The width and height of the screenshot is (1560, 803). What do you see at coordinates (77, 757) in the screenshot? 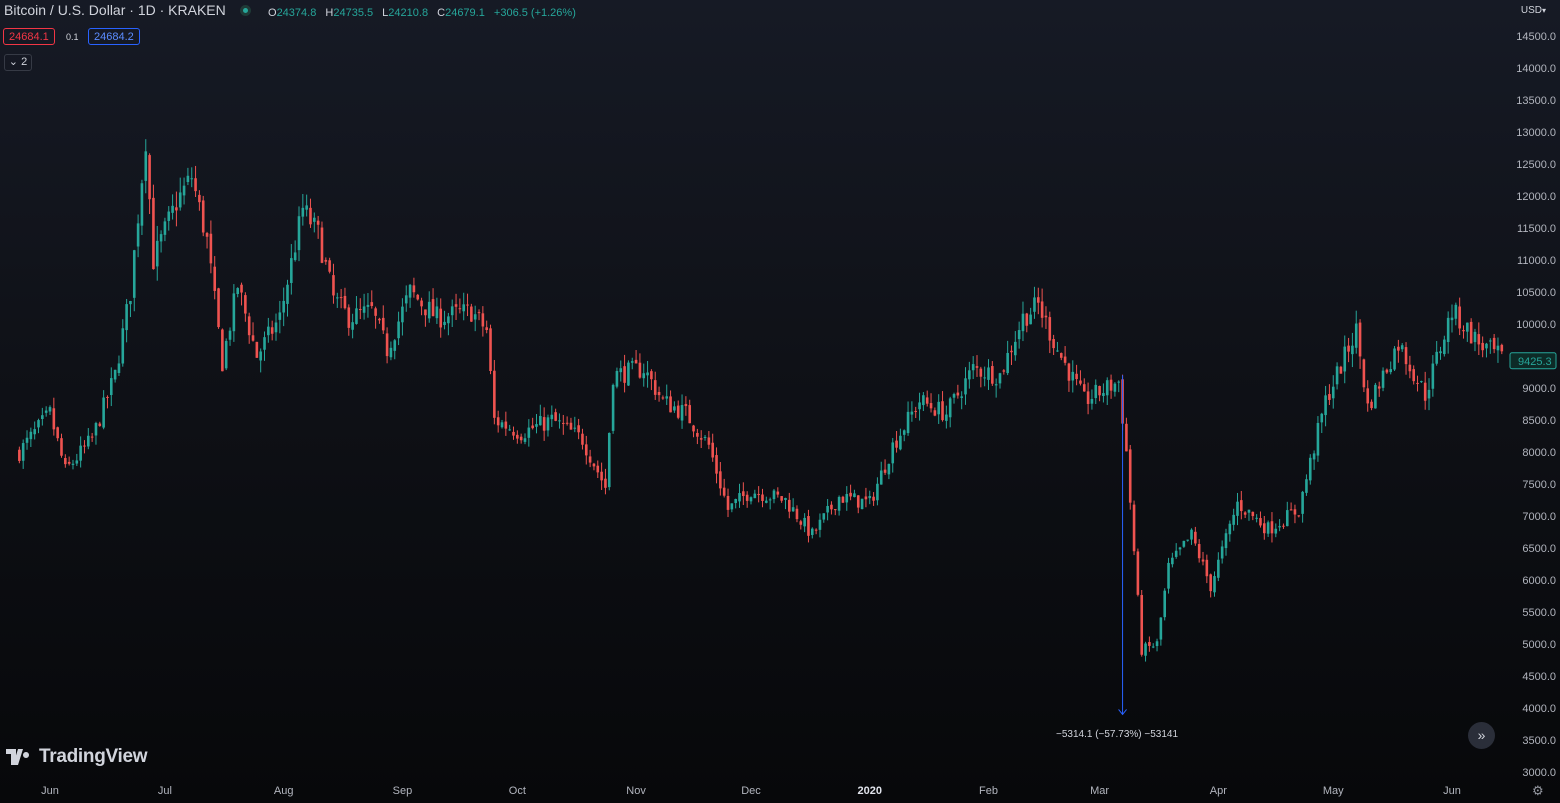
I see `tradingview-logo: TradingView` at bounding box center [77, 757].